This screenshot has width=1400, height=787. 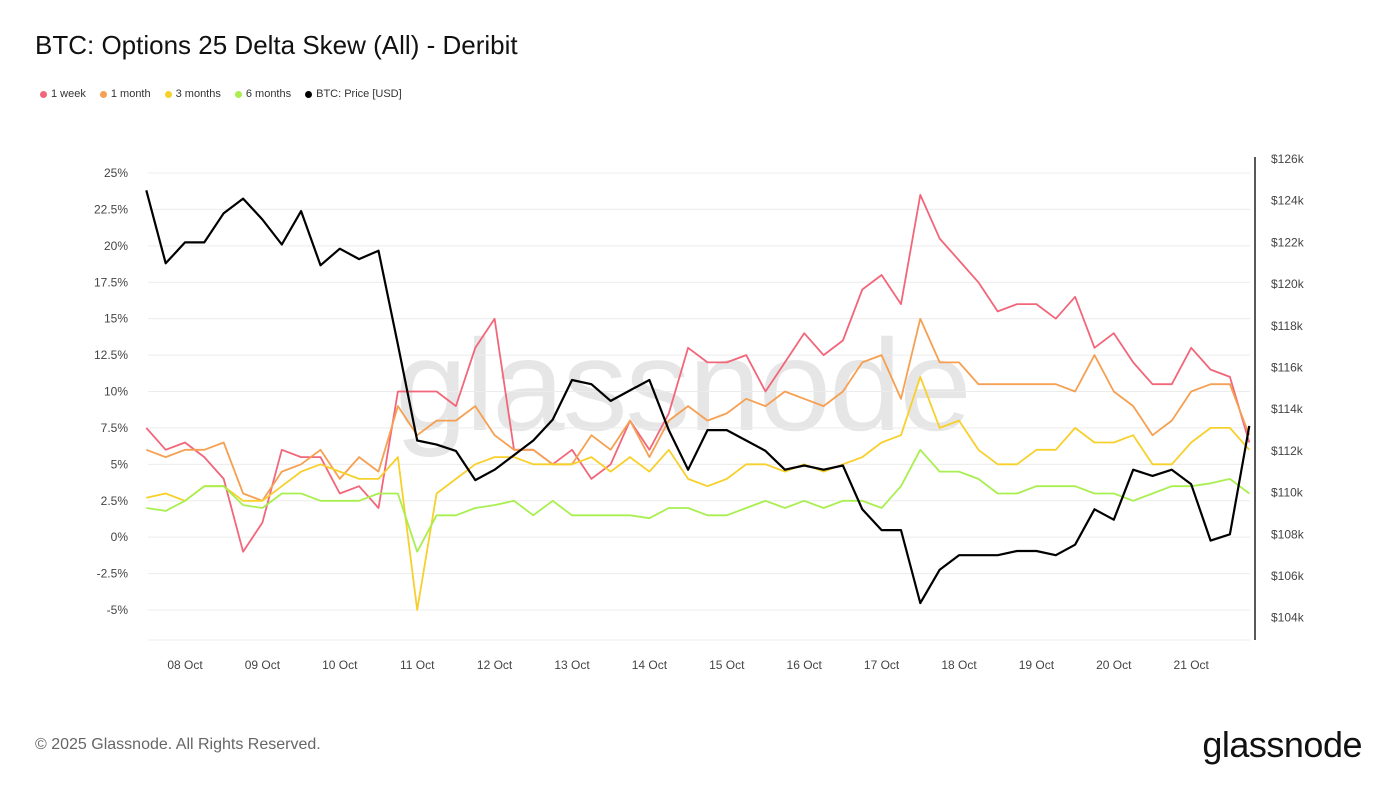 What do you see at coordinates (120, 537) in the screenshot?
I see `y-left-tick-label: 0%` at bounding box center [120, 537].